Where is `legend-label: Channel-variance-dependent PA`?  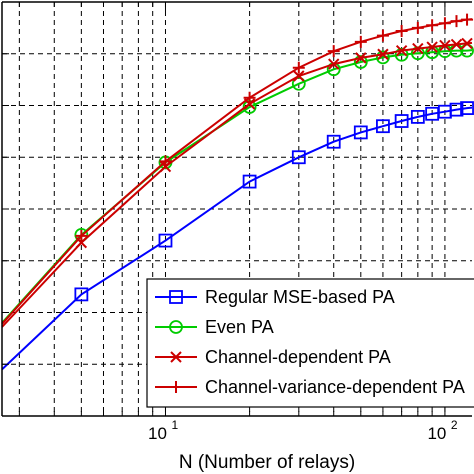 legend-label: Channel-variance-dependent PA is located at coordinates (335, 387).